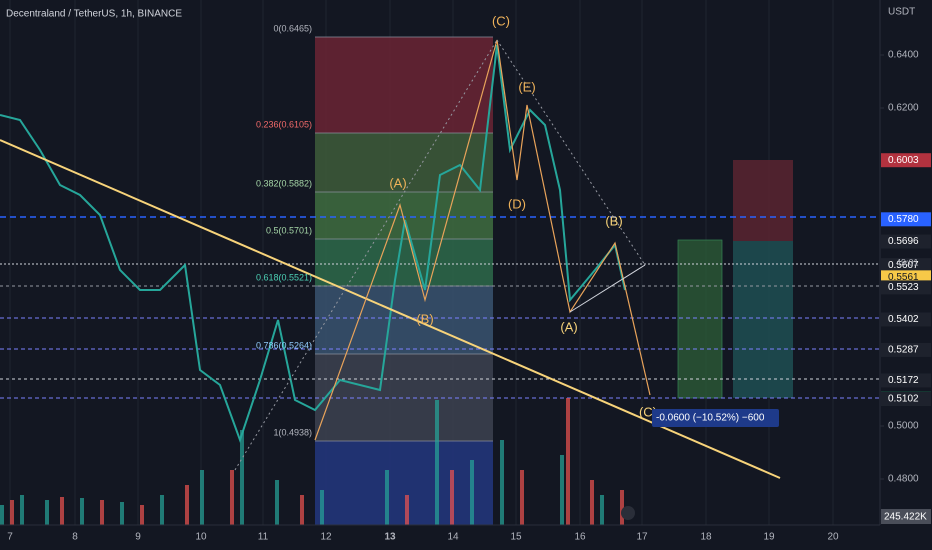  I want to click on price-badge-label: 0.5696, so click(903, 241).